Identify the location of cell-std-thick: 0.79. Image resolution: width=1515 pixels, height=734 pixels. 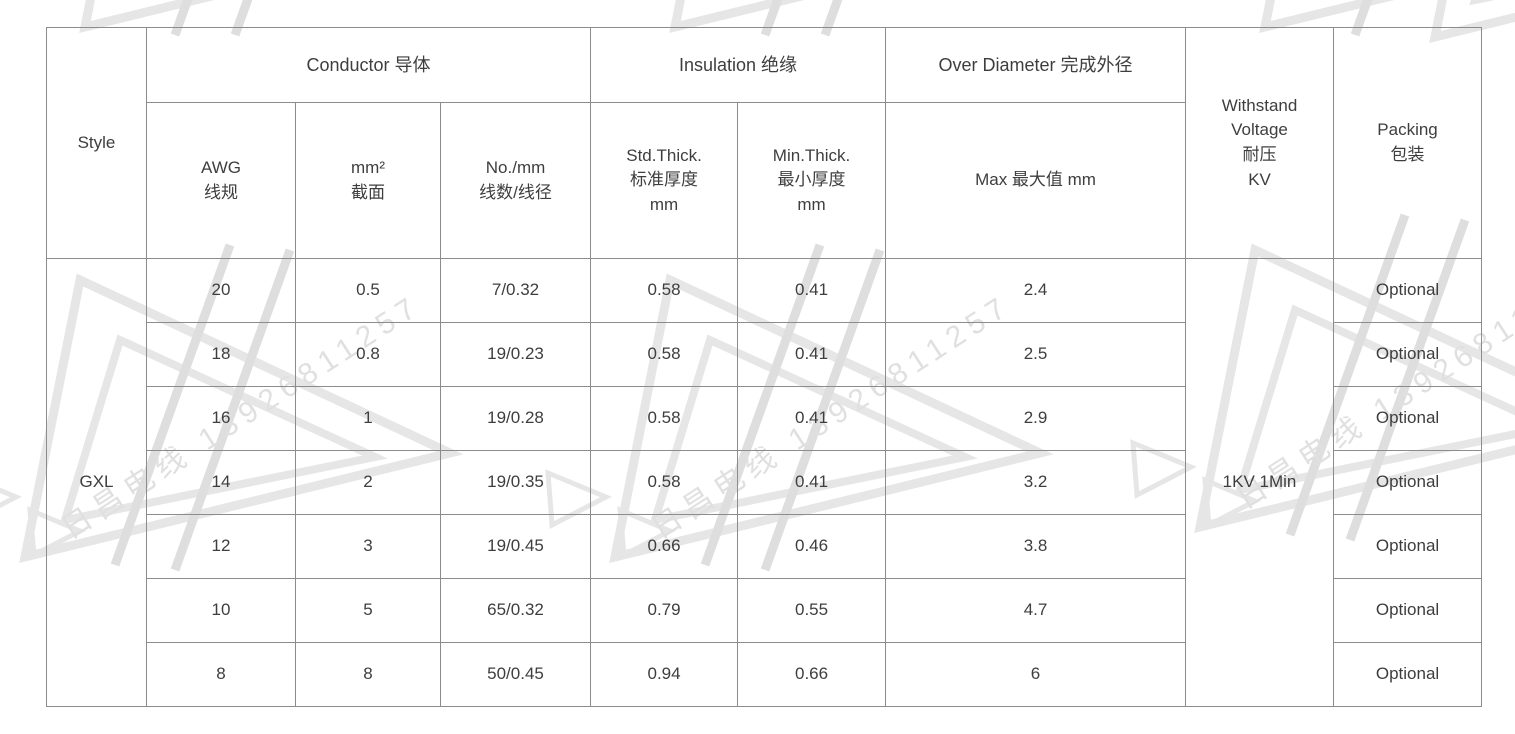
(664, 610).